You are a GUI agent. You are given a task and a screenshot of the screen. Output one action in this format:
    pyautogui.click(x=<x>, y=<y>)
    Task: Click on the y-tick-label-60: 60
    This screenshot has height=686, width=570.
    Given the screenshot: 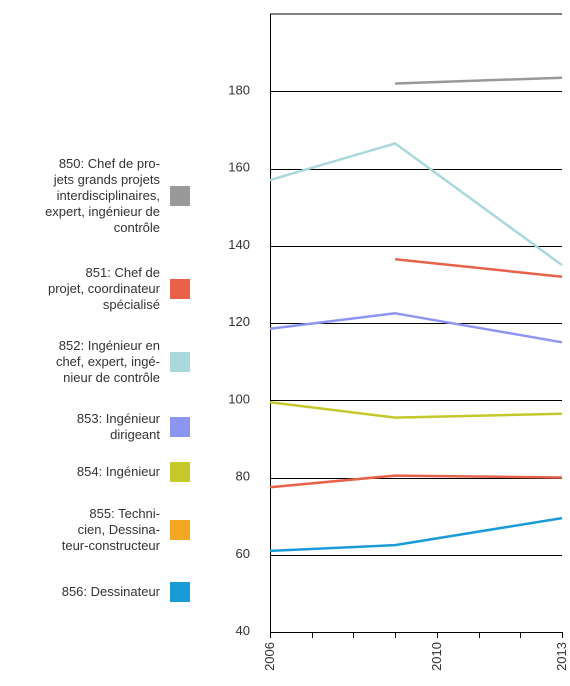 What is the action you would take?
    pyautogui.click(x=243, y=553)
    